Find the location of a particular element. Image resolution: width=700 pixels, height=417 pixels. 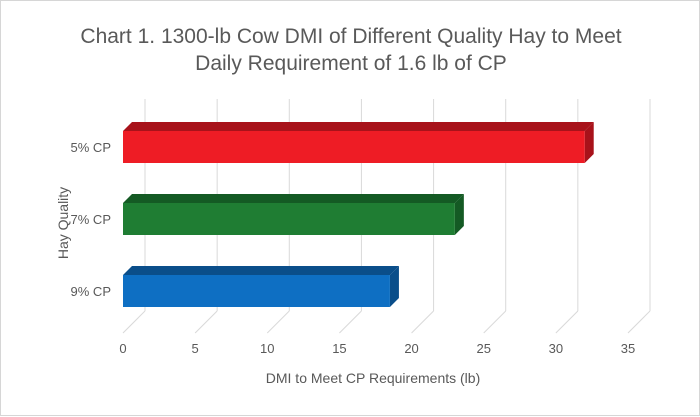

x-axis-title: DMI to Meet CP Requirements (lb) is located at coordinates (373, 378).